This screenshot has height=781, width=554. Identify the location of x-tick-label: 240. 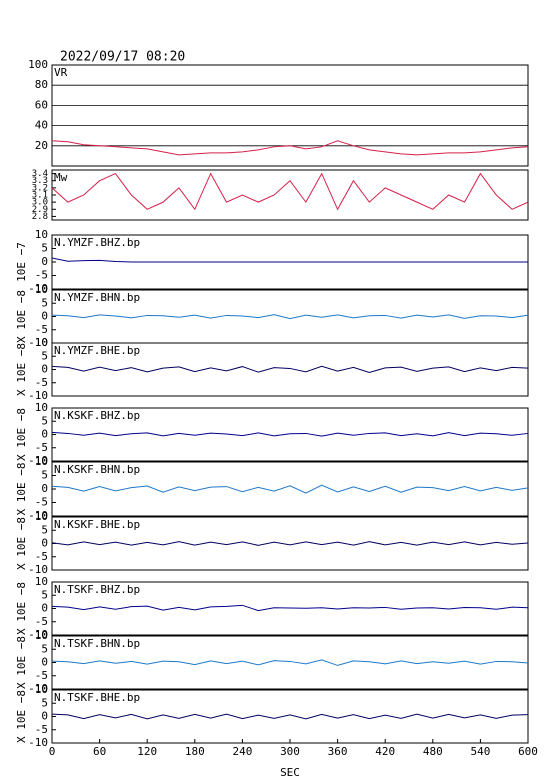
(242, 751).